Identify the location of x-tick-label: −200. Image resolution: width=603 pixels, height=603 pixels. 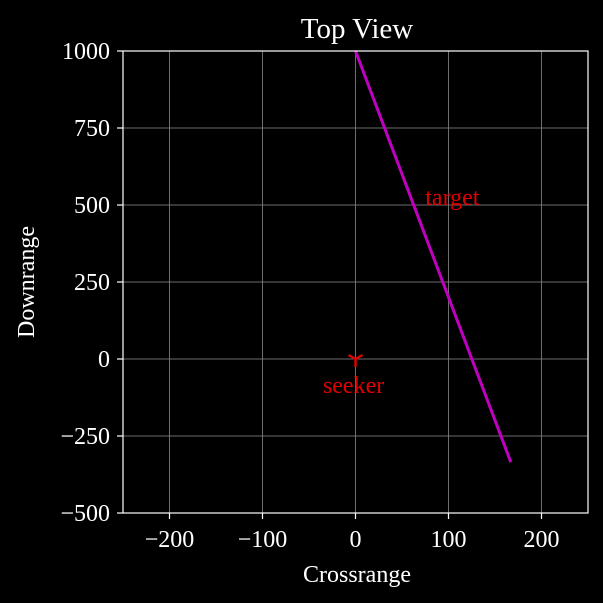
(170, 540).